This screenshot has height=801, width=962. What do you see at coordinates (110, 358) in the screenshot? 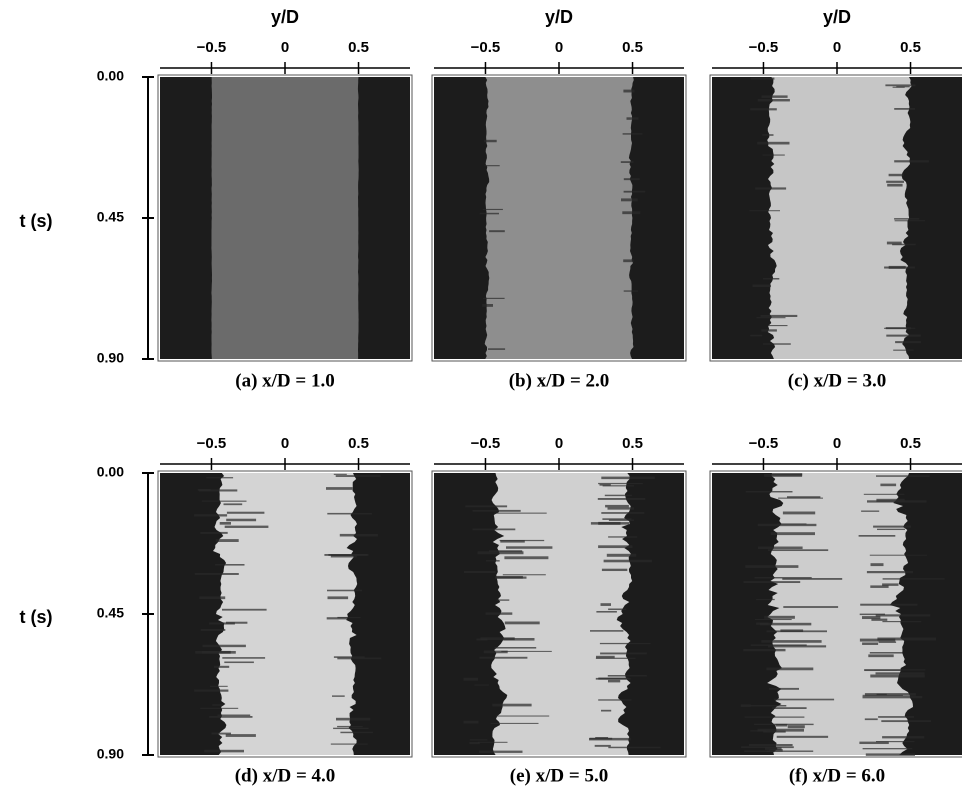
I see `y-tick-label: 0.90` at bounding box center [110, 358].